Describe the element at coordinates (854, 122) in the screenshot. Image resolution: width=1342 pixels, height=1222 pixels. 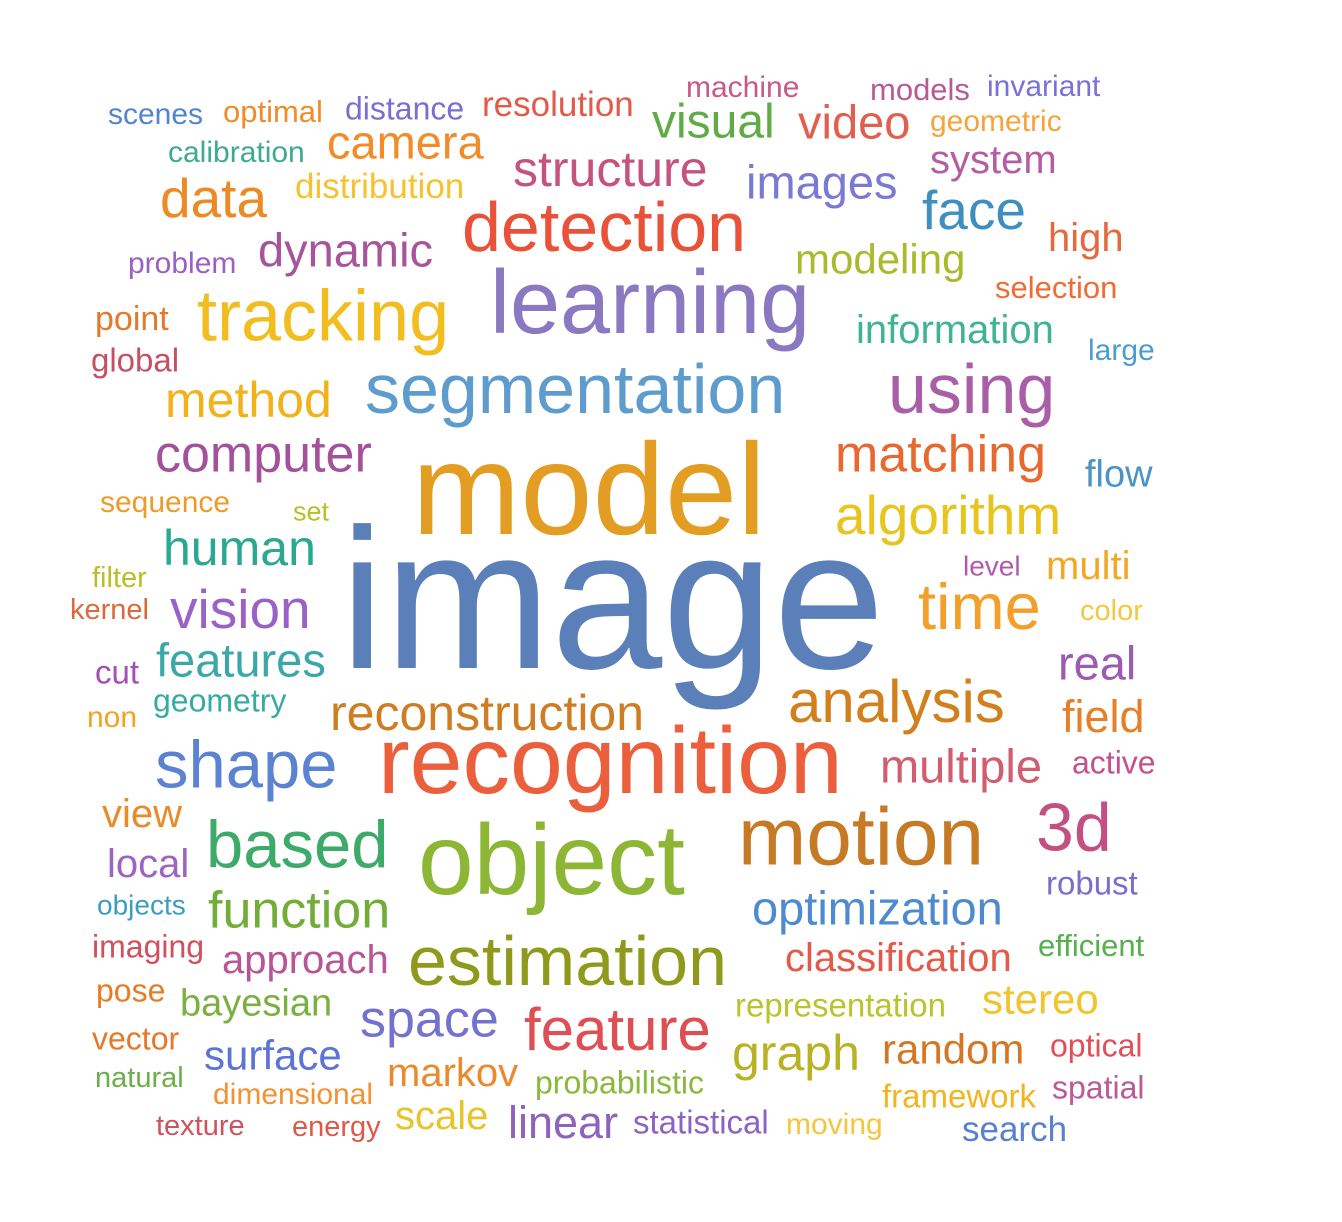
I see `word-video: video` at that location.